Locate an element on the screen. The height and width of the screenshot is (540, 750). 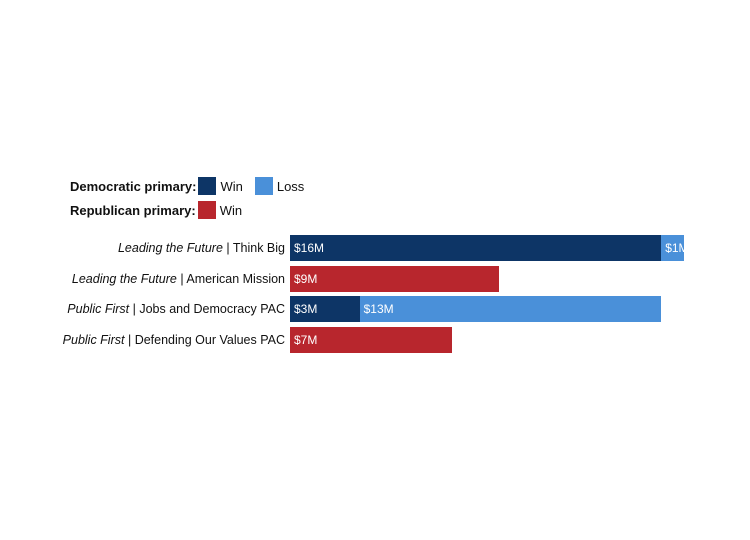
legend-label-dem-win: Win is located at coordinates (231, 186).